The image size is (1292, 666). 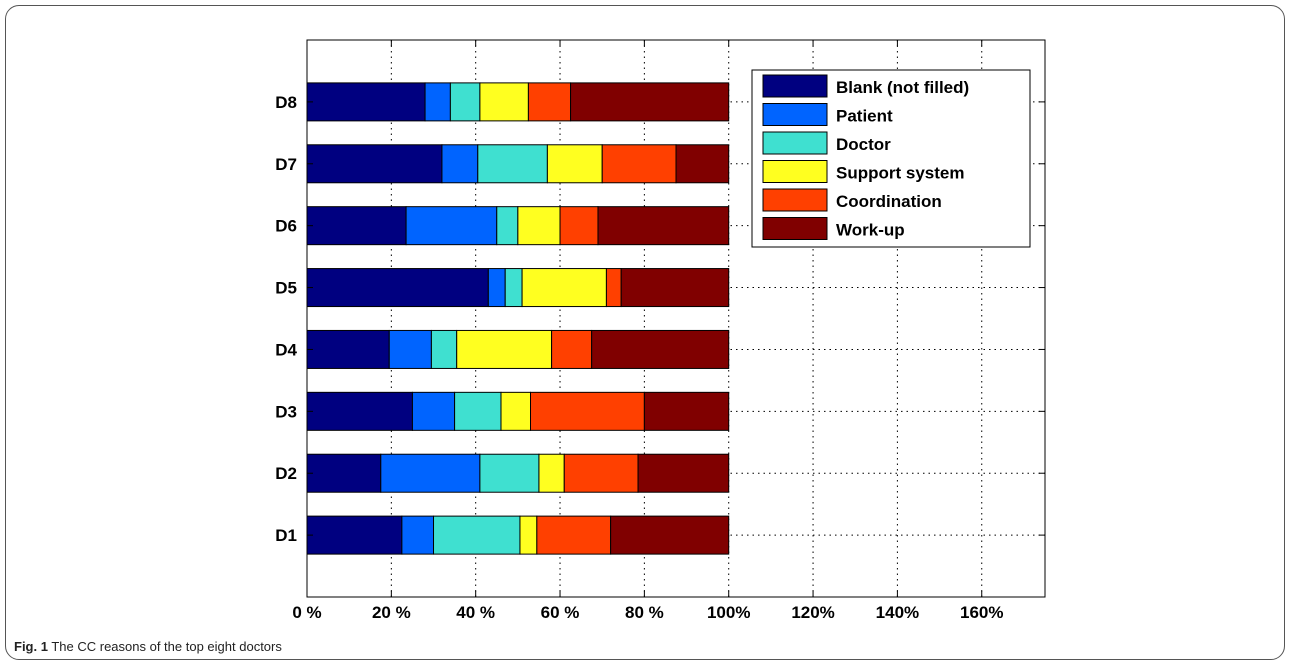 What do you see at coordinates (475, 612) in the screenshot?
I see `x-tick-label-2: 40 %` at bounding box center [475, 612].